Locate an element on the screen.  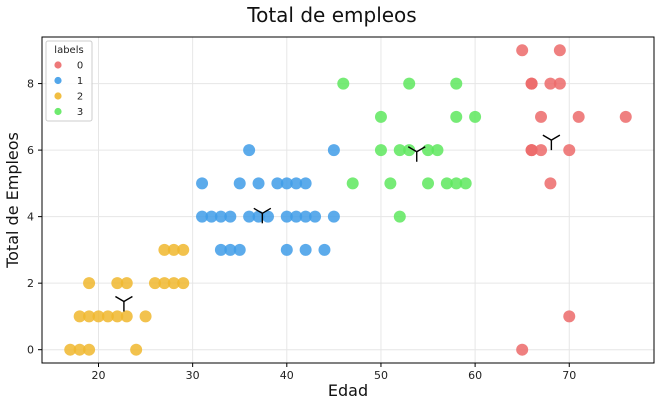
chart-title: Total de empleos is located at coordinates (331, 15).